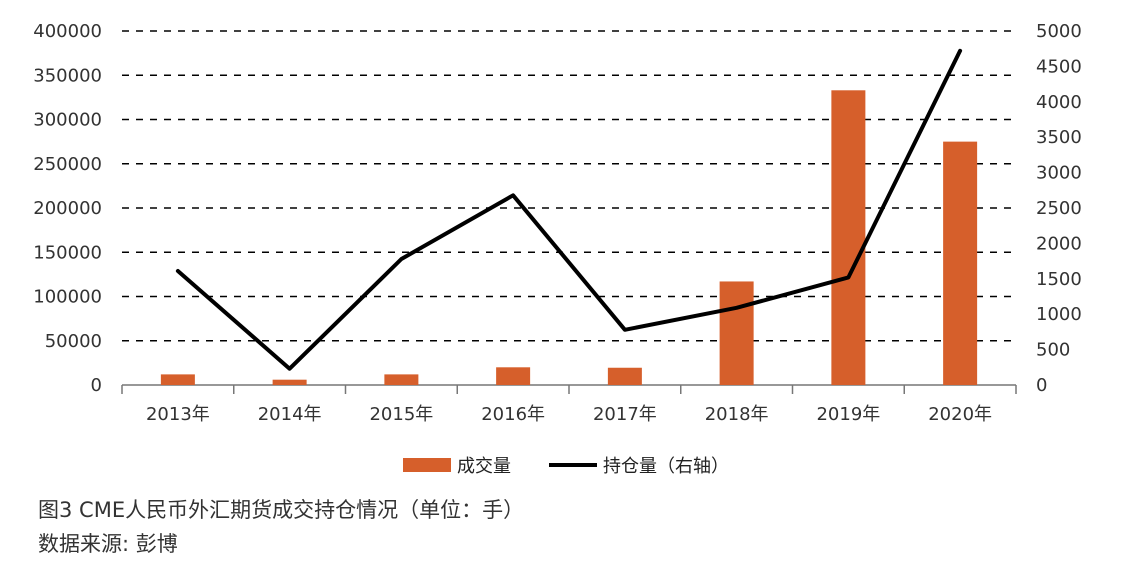 The width and height of the screenshot is (1132, 566). I want to click on y-left-tick-label: 100000, so click(67, 297).